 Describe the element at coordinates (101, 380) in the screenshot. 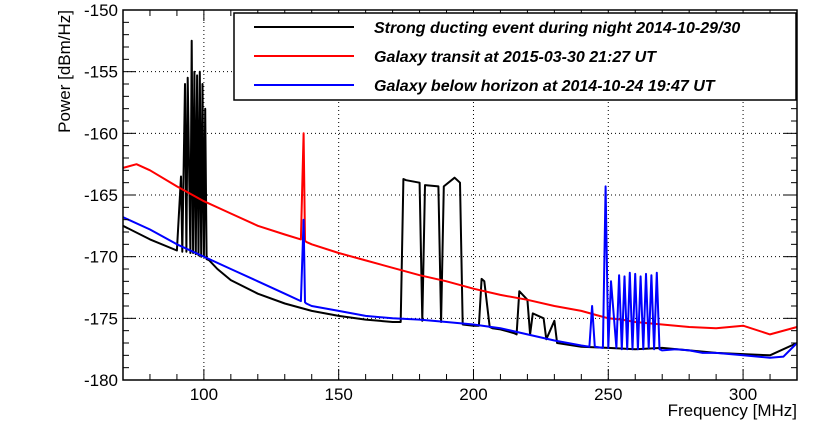

I see `y-tick-label: -180` at that location.